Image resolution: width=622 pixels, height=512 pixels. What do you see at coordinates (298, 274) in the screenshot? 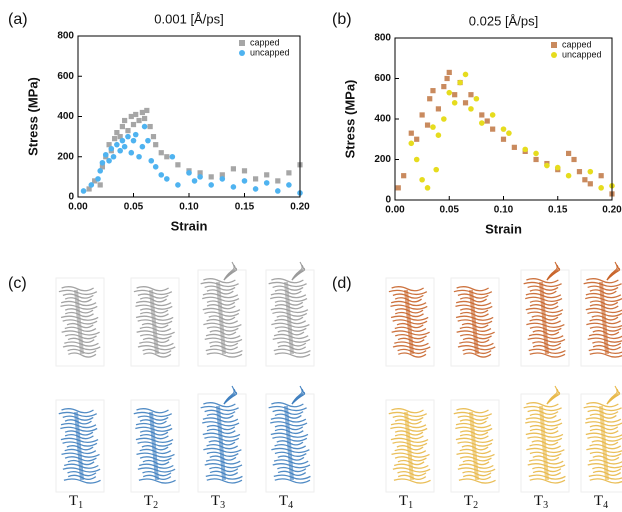
I see `loop` at bounding box center [298, 274].